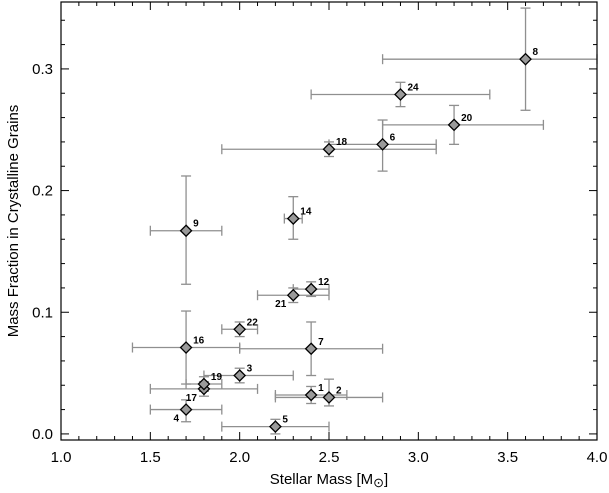 Image resolution: width=609 pixels, height=493 pixels. I want to click on point-label-9: 9, so click(196, 224).